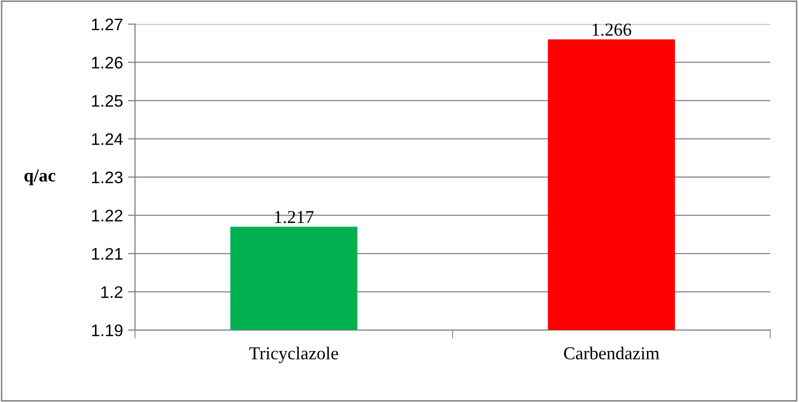  Describe the element at coordinates (612, 353) in the screenshot. I see `x-tick-label: Carbendazim` at that location.